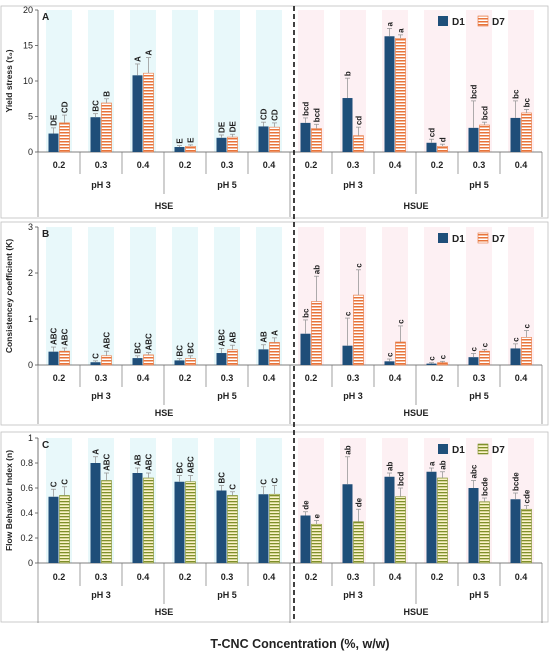  I want to click on y-tick-label: 20, so click(28, 10).